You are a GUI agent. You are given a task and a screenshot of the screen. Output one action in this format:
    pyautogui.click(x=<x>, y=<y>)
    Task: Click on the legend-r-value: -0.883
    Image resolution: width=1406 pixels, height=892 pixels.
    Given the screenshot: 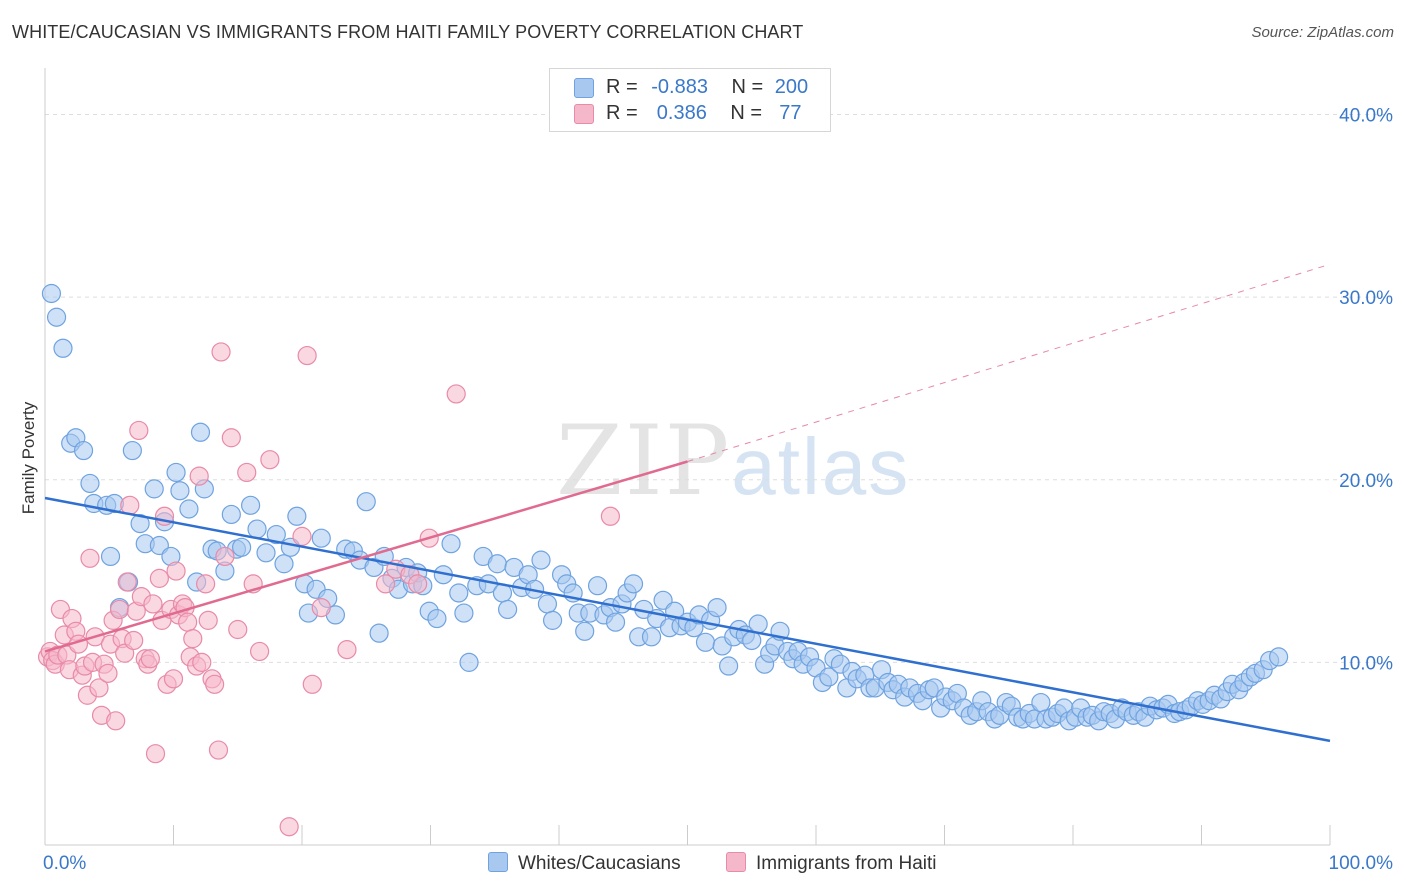 What is the action you would take?
    pyautogui.click(x=679, y=87)
    